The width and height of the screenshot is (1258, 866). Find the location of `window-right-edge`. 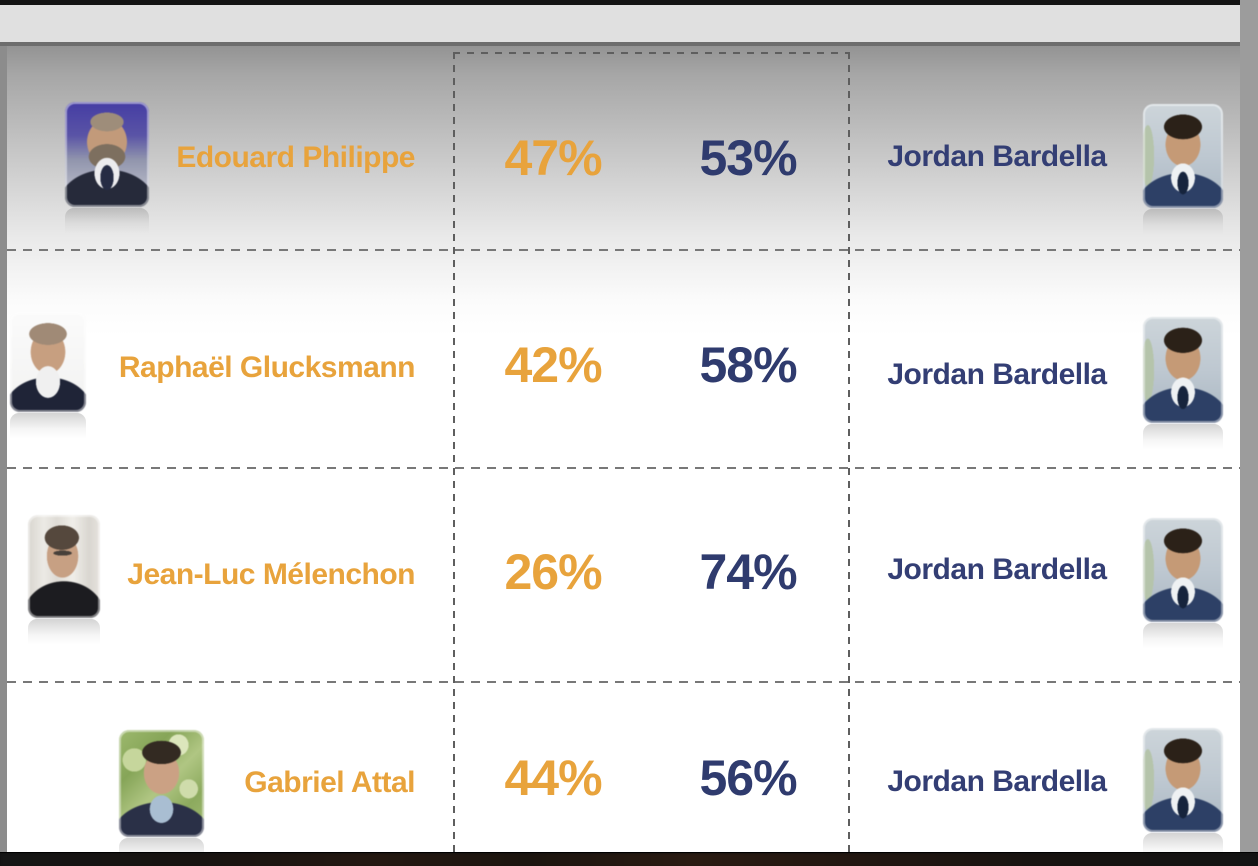

window-right-edge is located at coordinates (1249, 426).